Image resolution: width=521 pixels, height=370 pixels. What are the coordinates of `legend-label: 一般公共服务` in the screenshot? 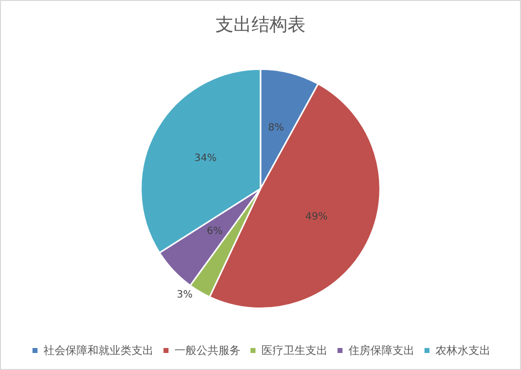 It's located at (207, 350).